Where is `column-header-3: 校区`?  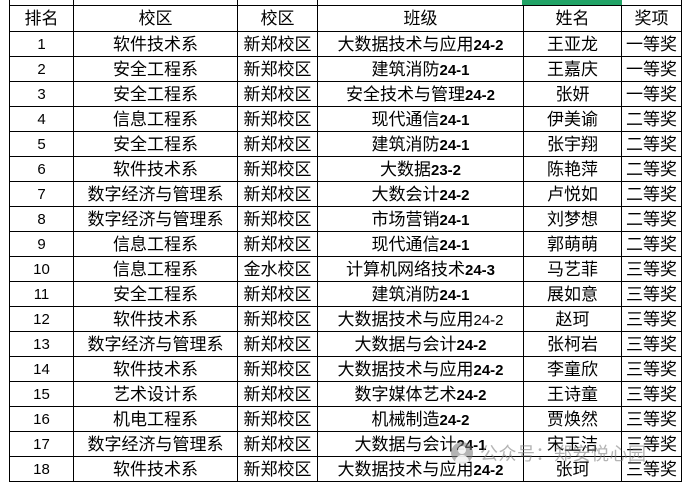
column-header-3: 校区 is located at coordinates (277, 18).